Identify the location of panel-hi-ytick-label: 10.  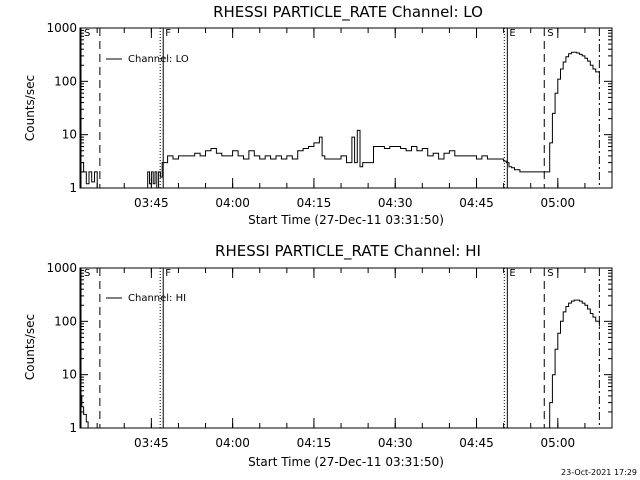
(69, 375).